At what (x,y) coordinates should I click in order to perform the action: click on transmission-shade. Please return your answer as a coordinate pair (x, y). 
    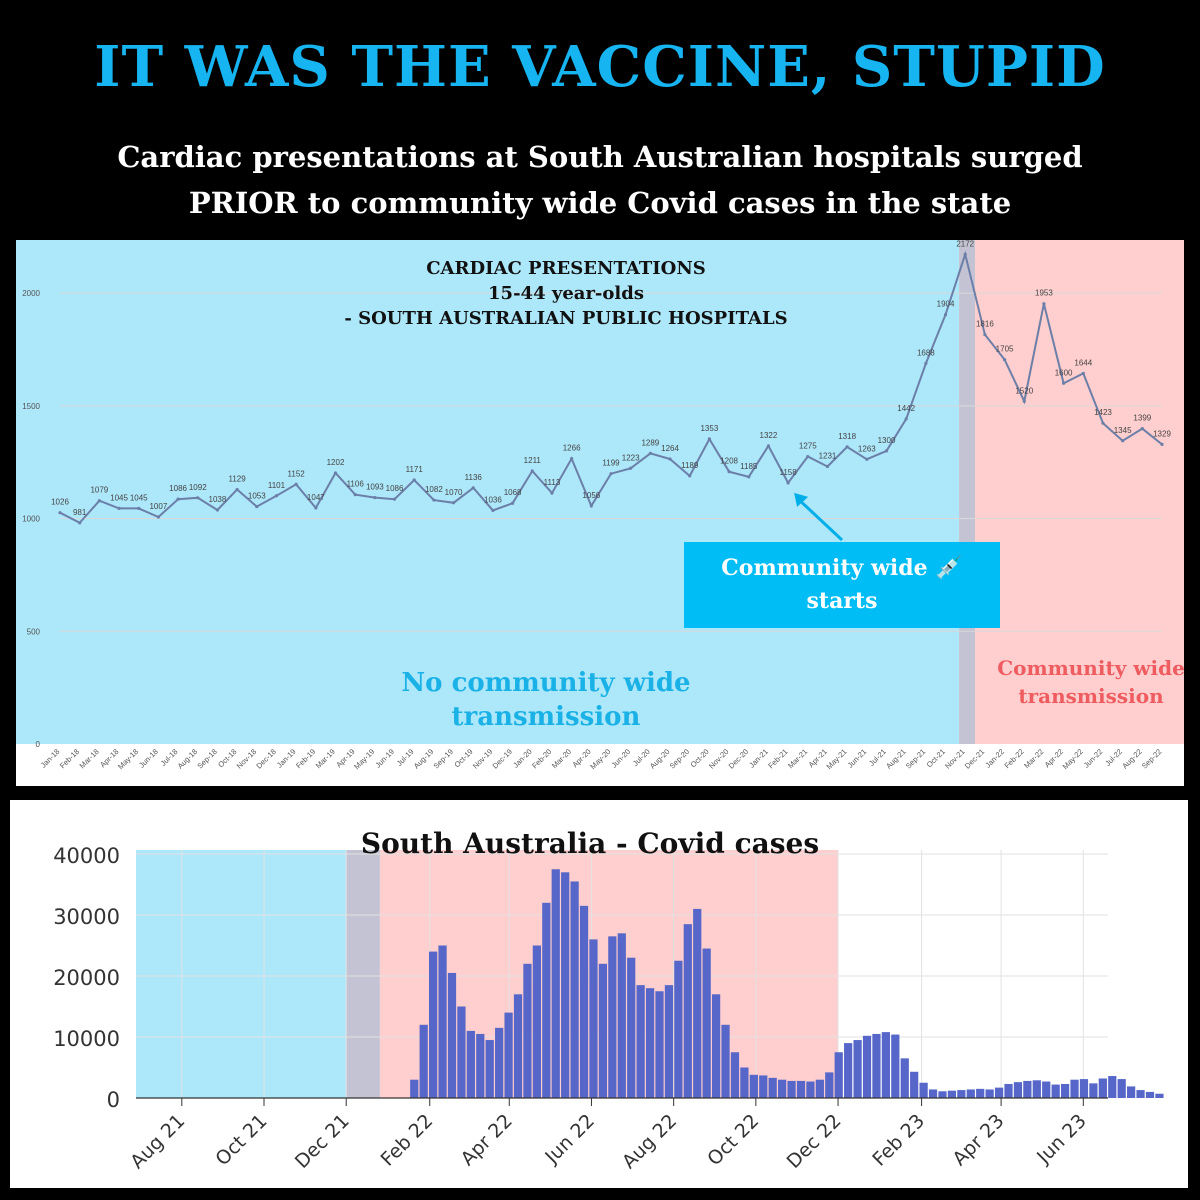
    Looking at the image, I should click on (1079, 492).